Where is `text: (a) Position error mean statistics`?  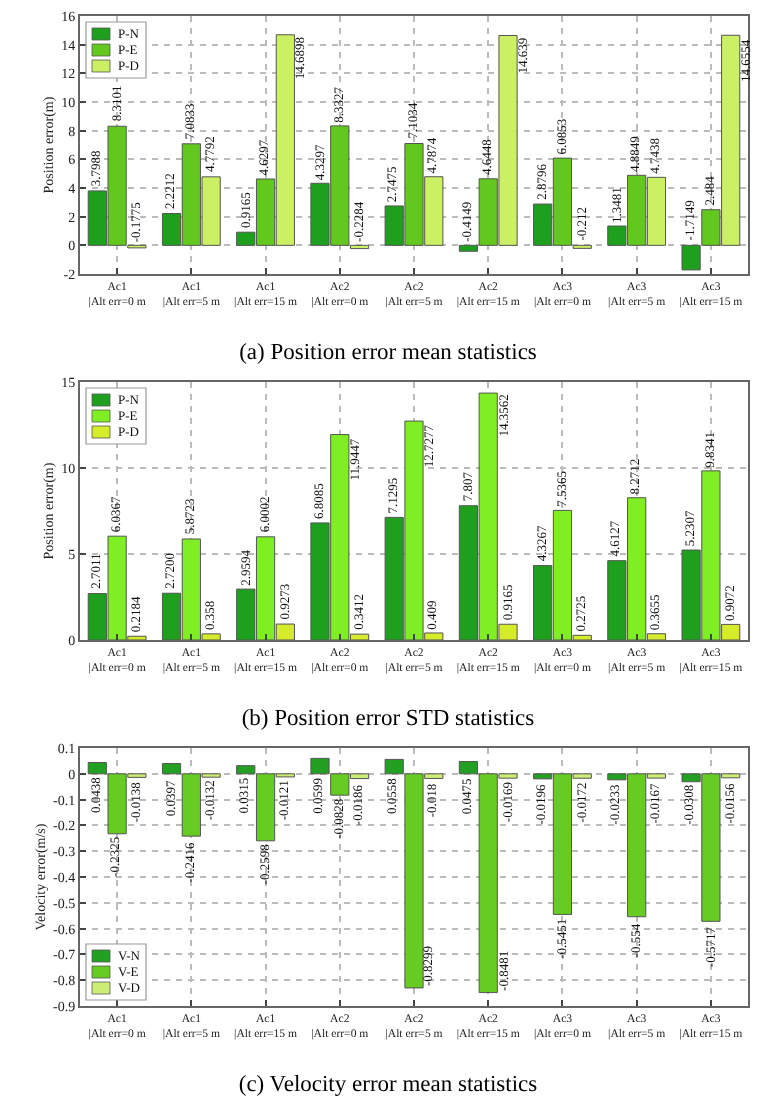 text: (a) Position error mean statistics is located at coordinates (388, 352).